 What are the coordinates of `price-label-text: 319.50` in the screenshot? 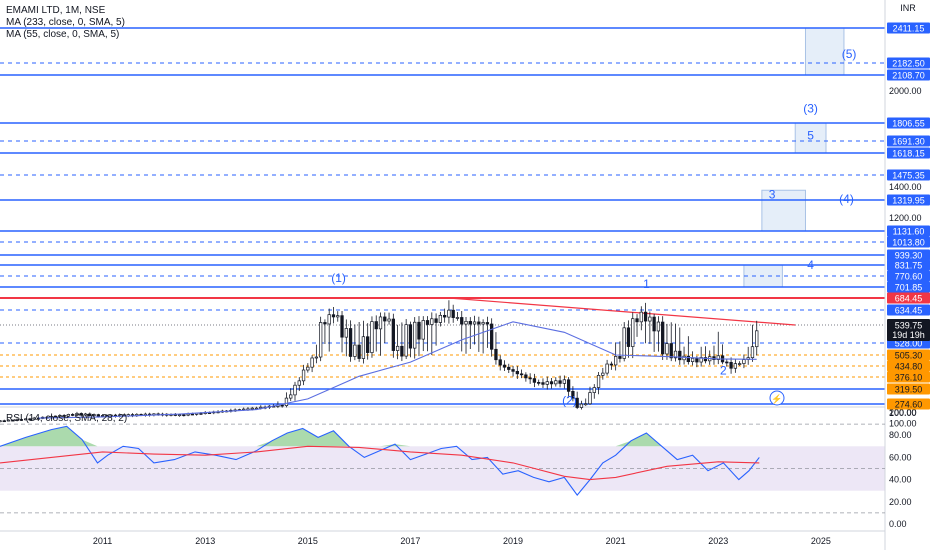 It's located at (909, 390).